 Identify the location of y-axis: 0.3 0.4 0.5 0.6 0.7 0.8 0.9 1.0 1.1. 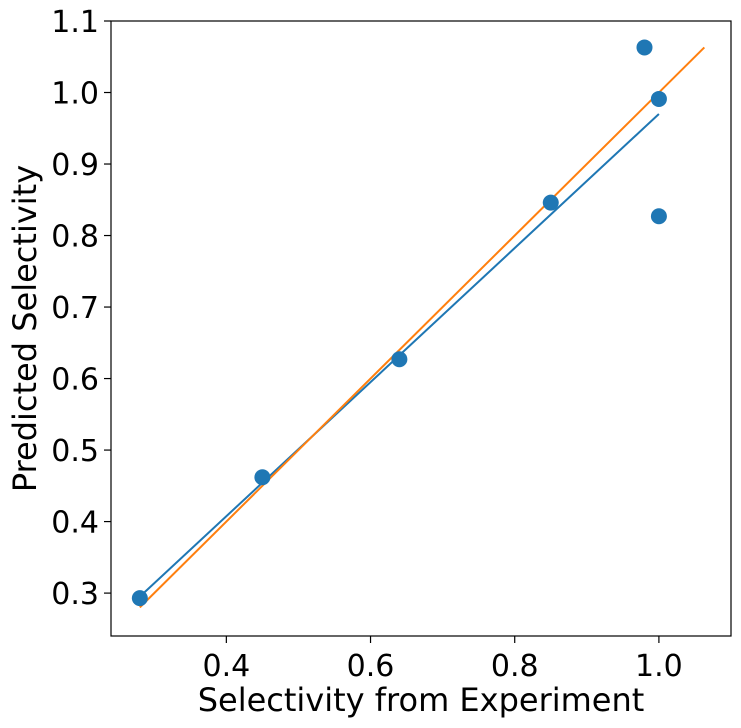
(81, 308).